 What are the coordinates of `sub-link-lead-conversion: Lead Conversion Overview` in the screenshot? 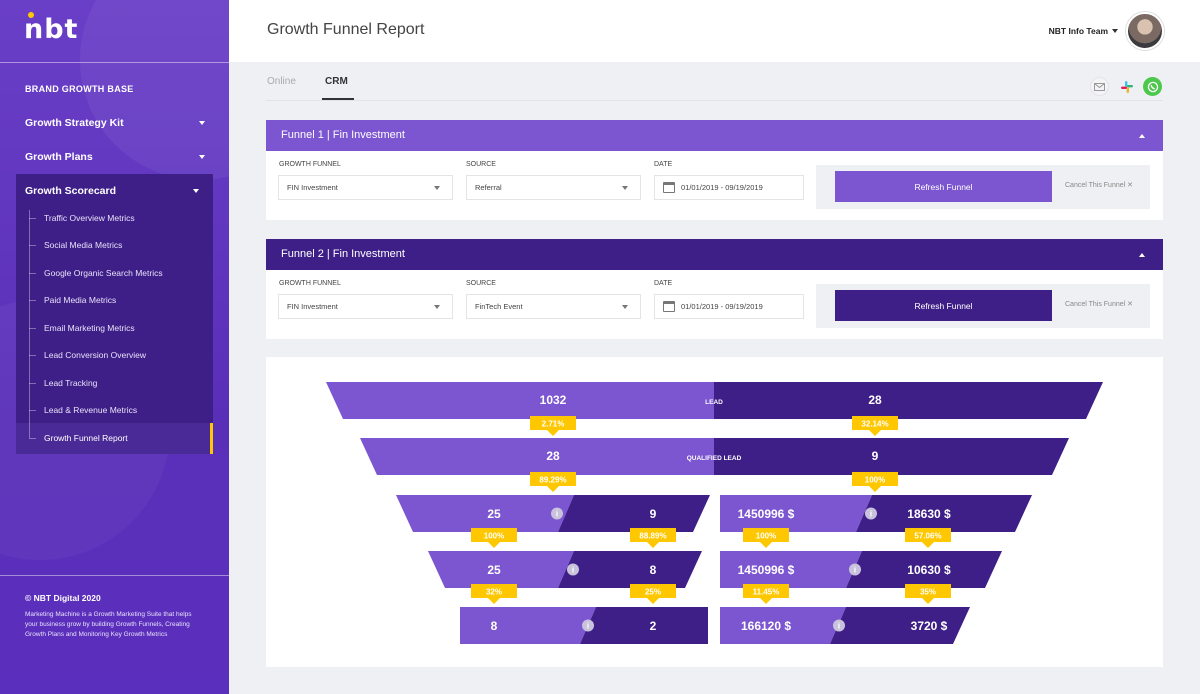 It's located at (95, 355).